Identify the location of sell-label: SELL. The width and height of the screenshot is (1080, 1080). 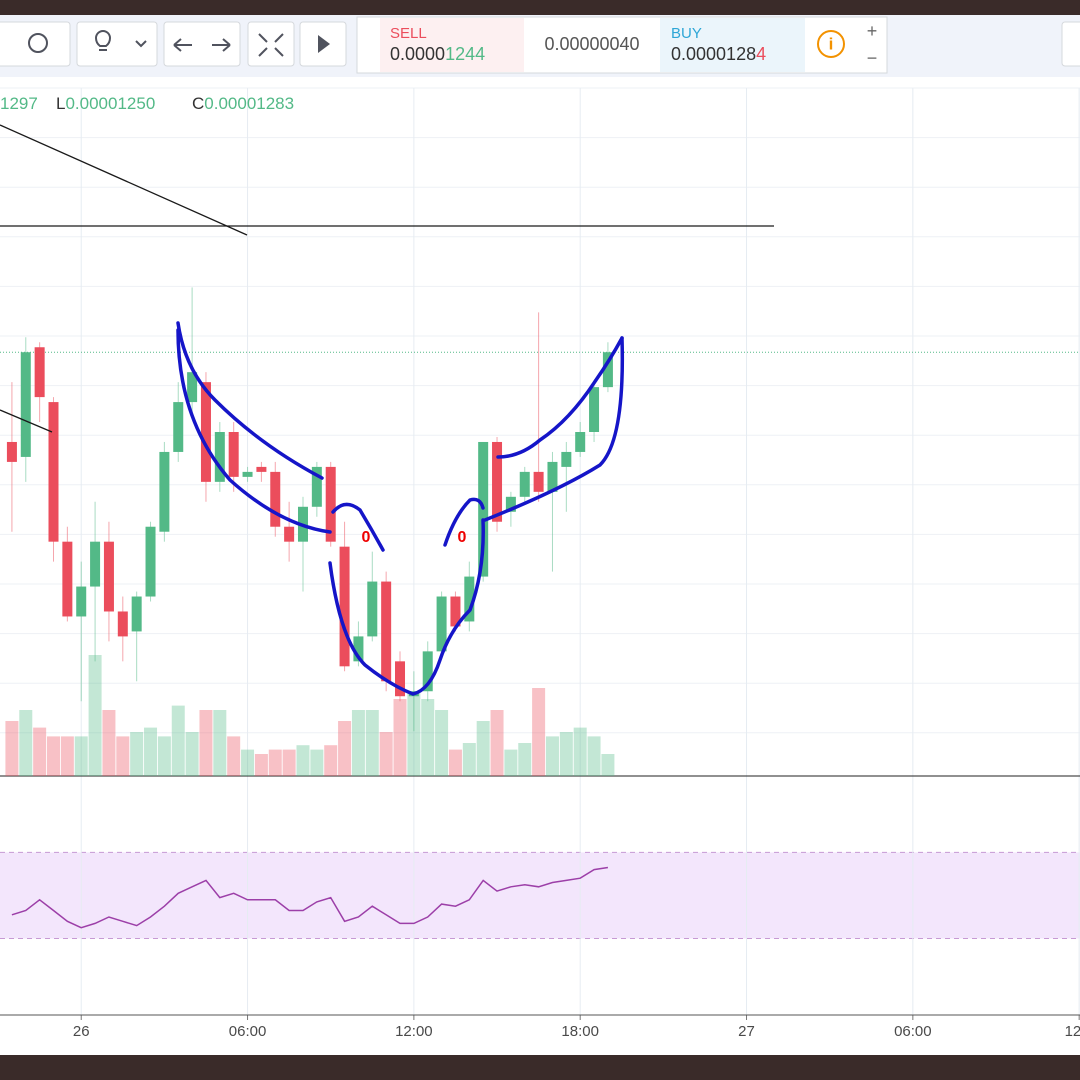
(408, 33).